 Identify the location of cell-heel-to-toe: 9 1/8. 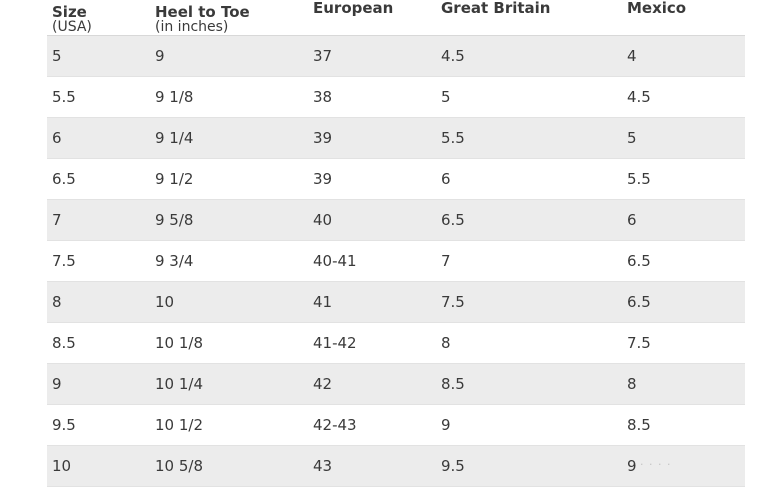
(229, 97).